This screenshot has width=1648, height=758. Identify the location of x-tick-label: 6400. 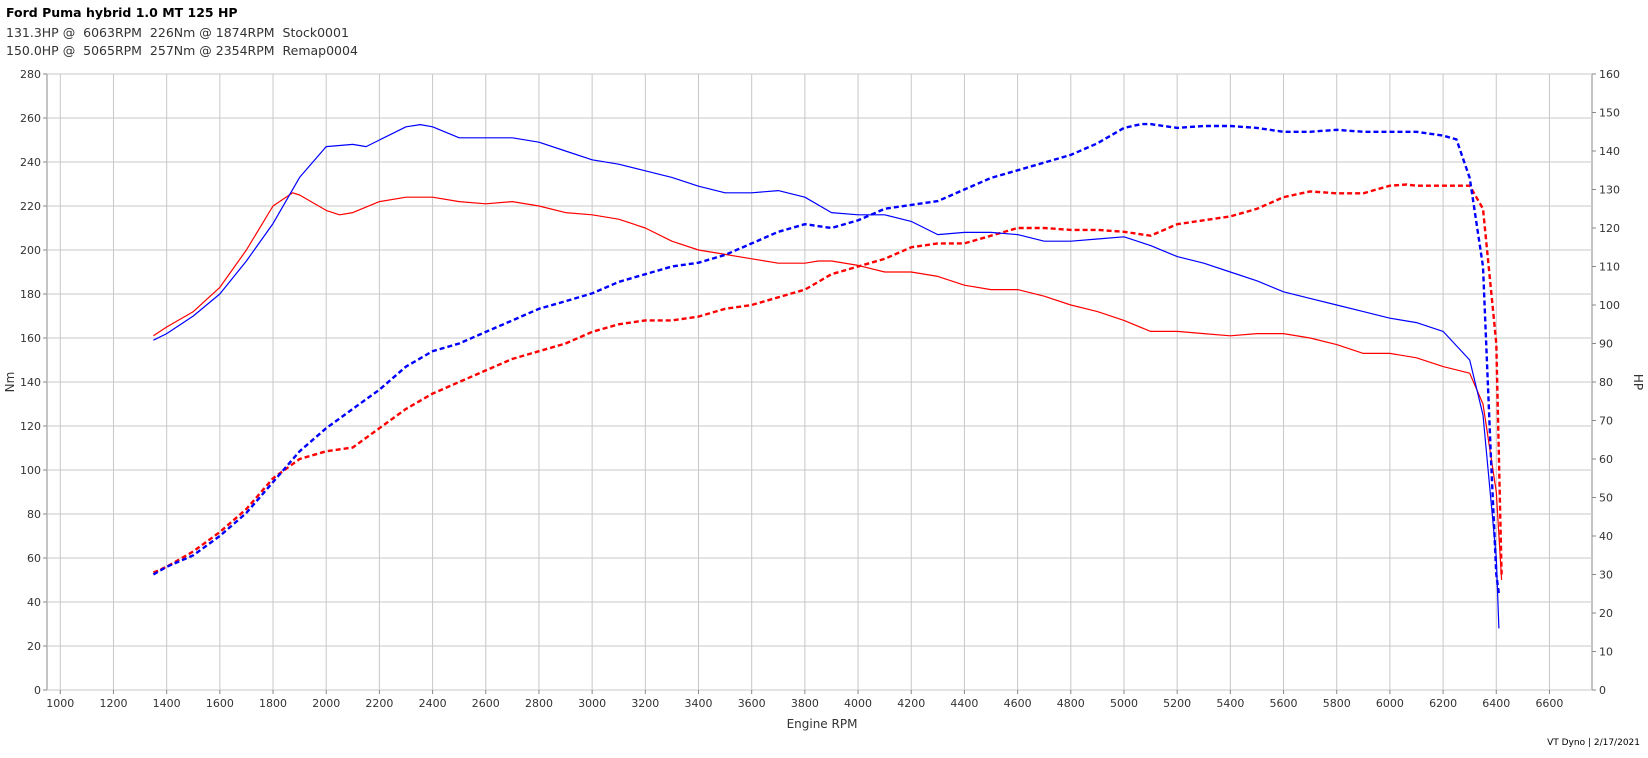
(1496, 703).